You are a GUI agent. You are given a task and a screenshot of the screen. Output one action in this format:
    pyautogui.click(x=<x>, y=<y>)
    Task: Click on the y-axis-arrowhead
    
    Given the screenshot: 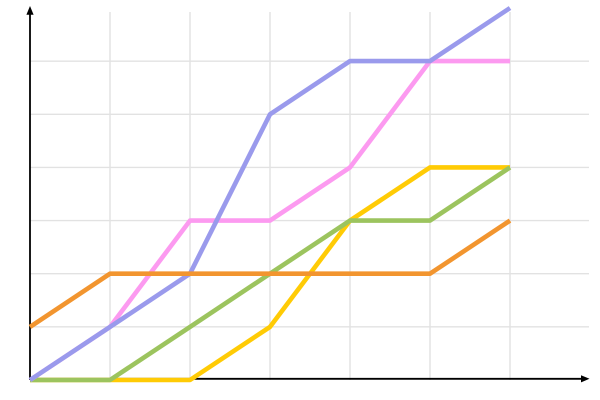 What is the action you would take?
    pyautogui.click(x=30, y=10)
    